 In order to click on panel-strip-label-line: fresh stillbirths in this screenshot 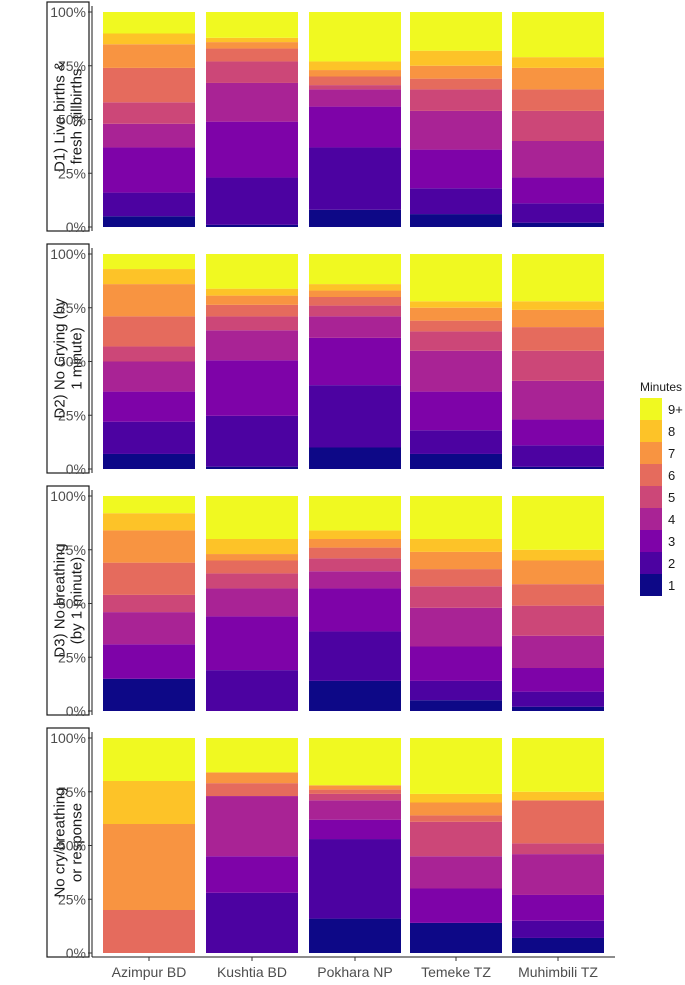, I will do `click(77, 117)`.